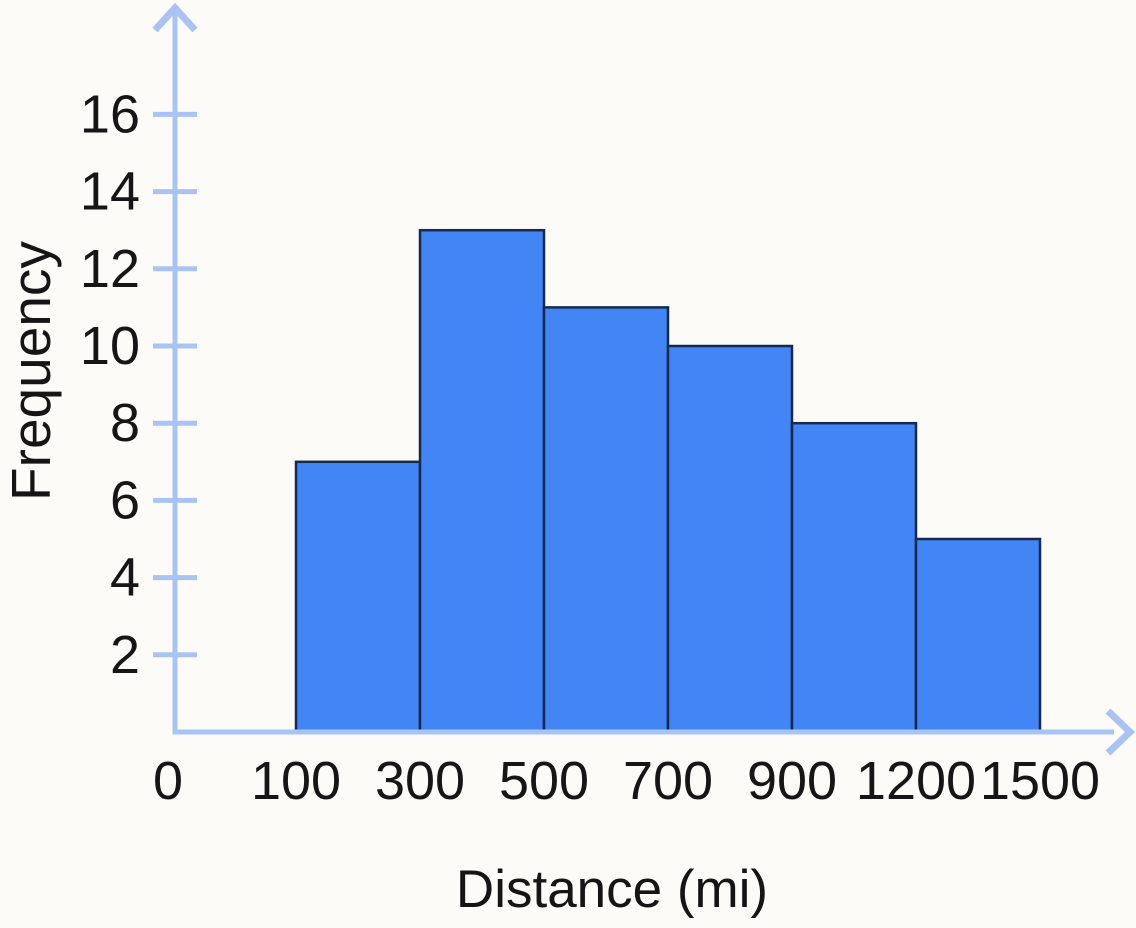 This screenshot has width=1136, height=928. What do you see at coordinates (110, 192) in the screenshot?
I see `y-tick-label-14: 14` at bounding box center [110, 192].